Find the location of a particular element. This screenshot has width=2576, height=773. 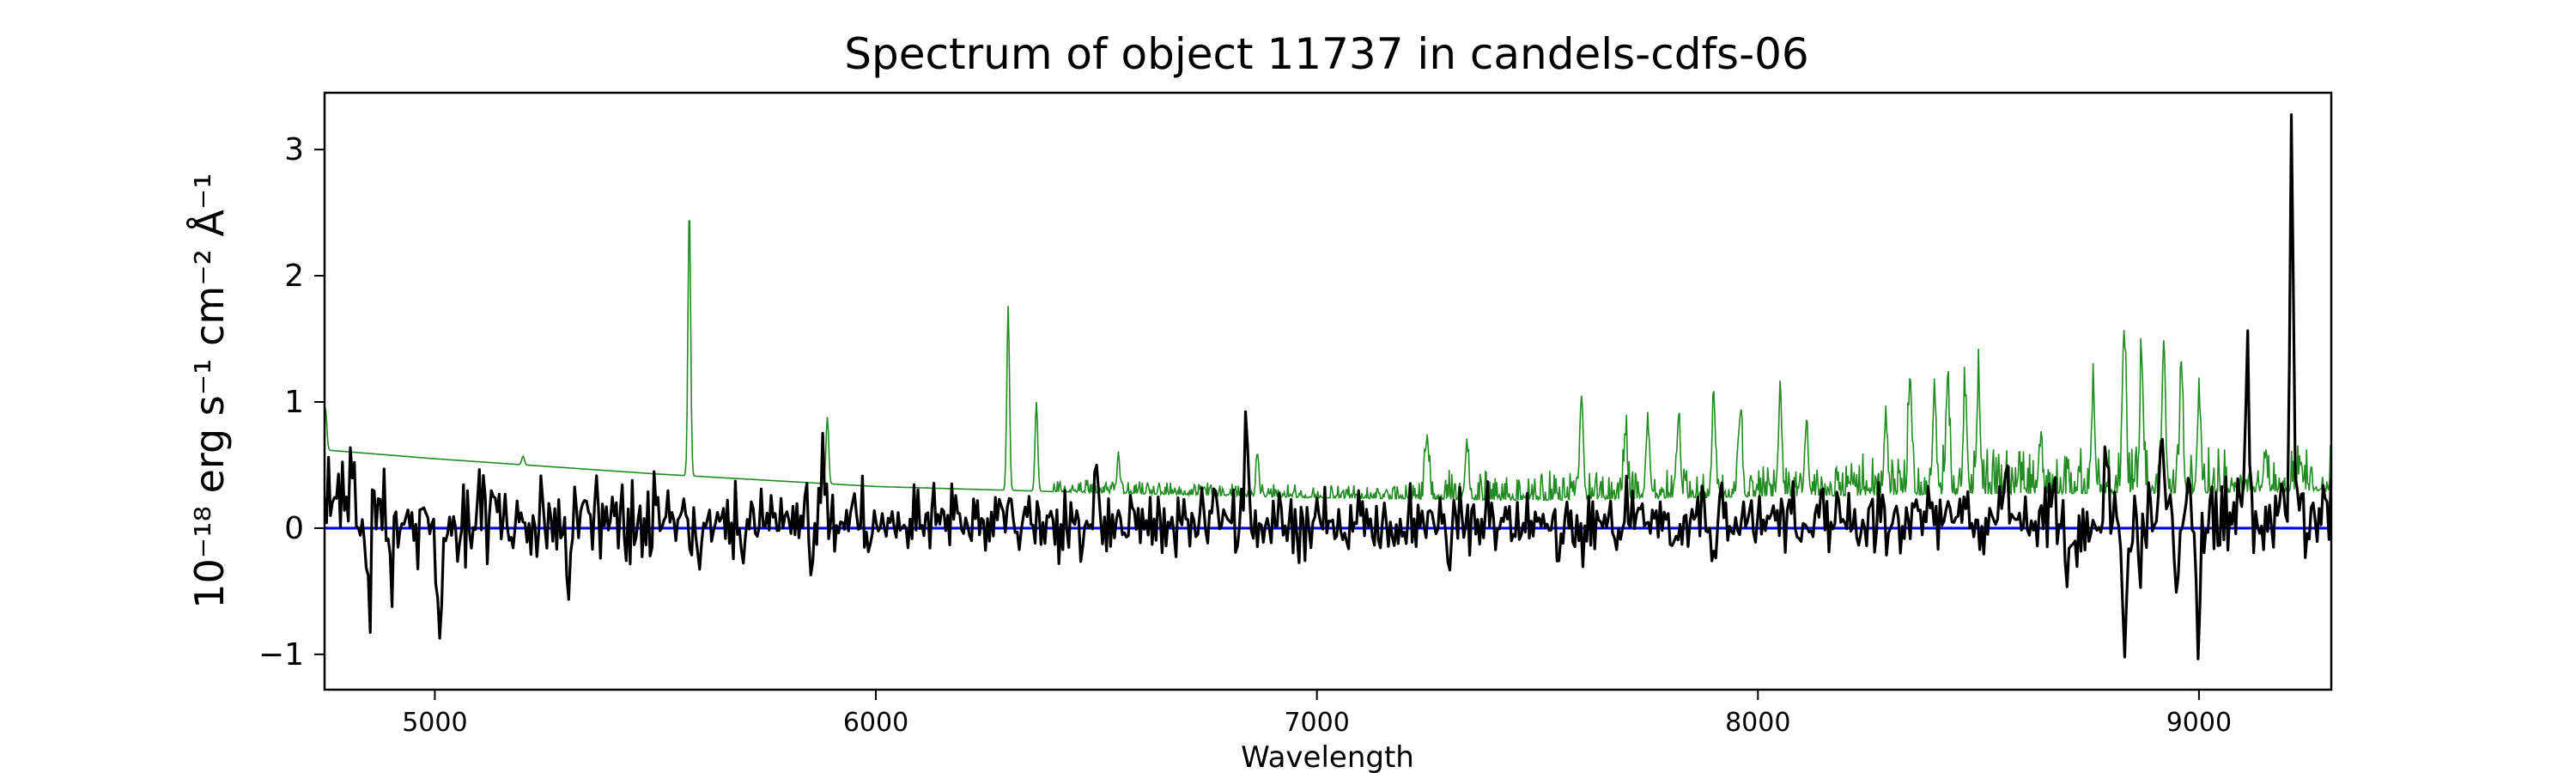

x-axis-label: Wavelength is located at coordinates (1327, 756).